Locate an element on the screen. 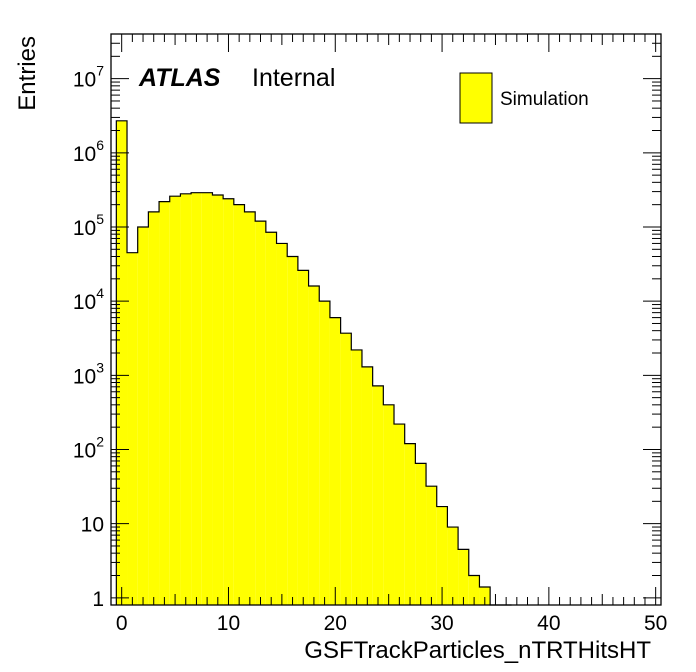  x-tick-label: 40 is located at coordinates (548, 623).